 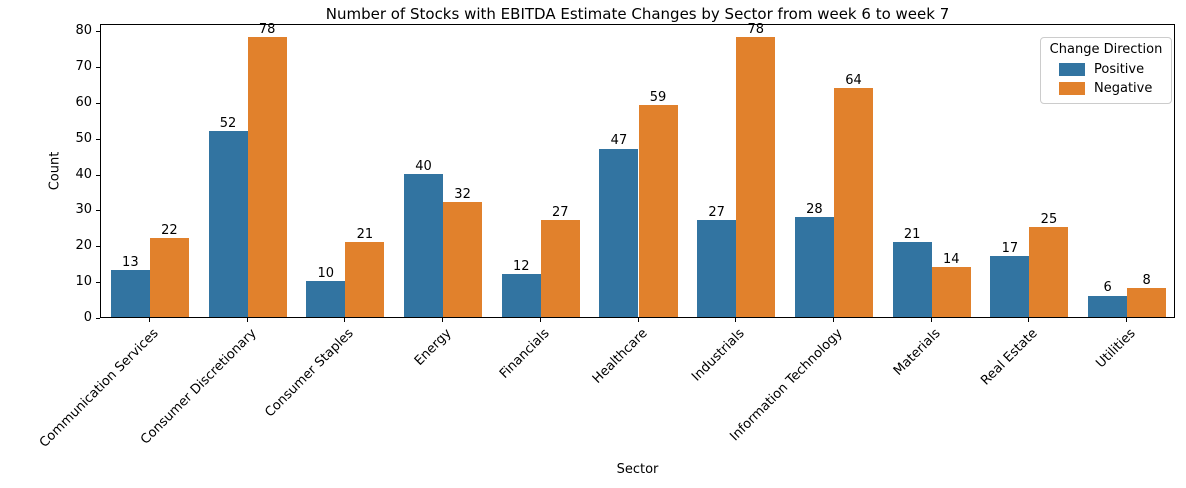 I want to click on legend: Change Direction Positive Negative, so click(x=1106, y=70).